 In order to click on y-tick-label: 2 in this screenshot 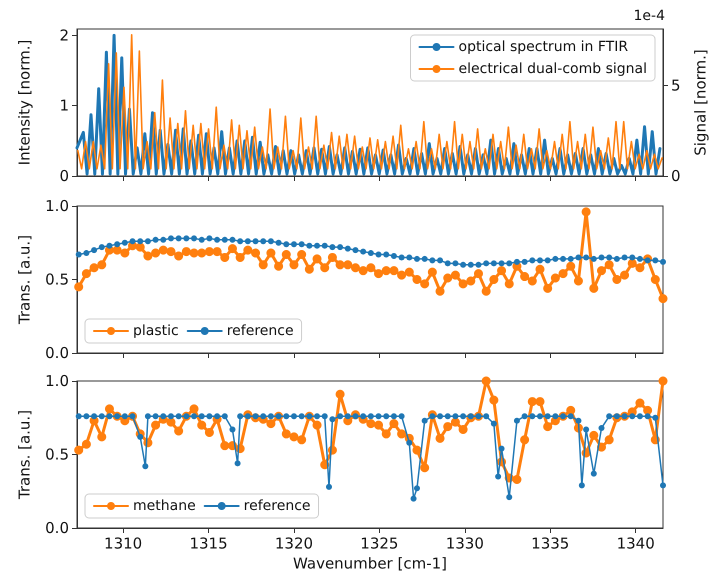, I will do `click(64, 35)`.